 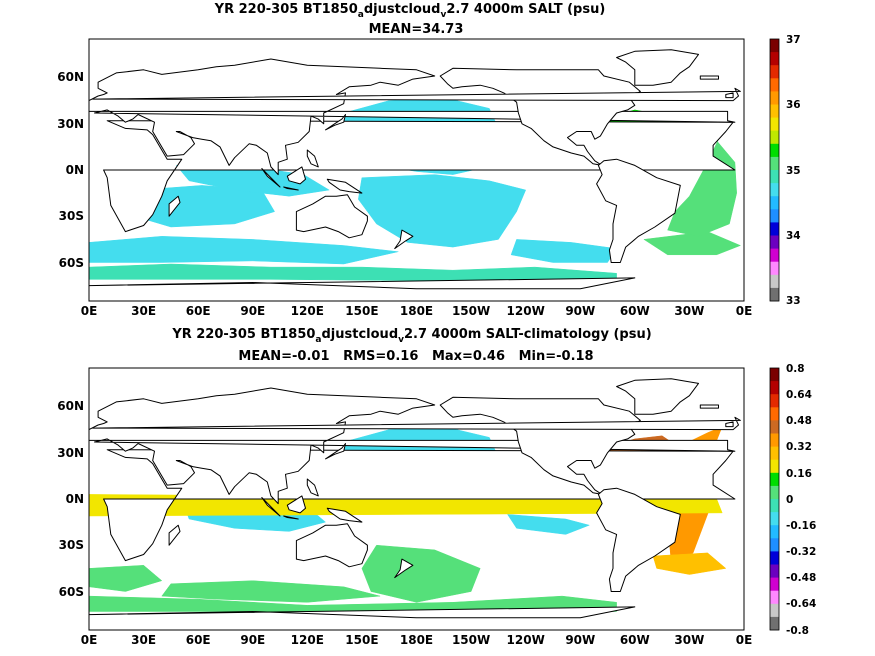 I want to click on x-tick-label: 30E, so click(x=143, y=640).